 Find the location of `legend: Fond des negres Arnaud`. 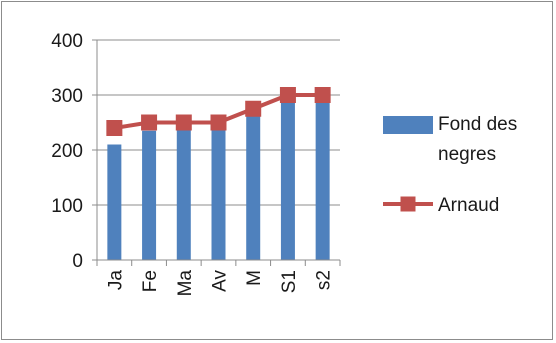

legend: Fond des negres Arnaud is located at coordinates (450, 165).